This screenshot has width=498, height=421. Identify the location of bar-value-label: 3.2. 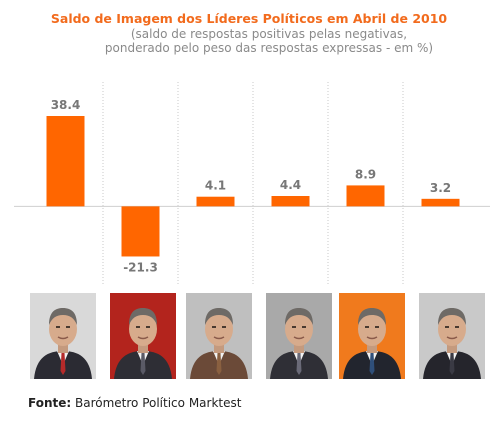
(440, 188).